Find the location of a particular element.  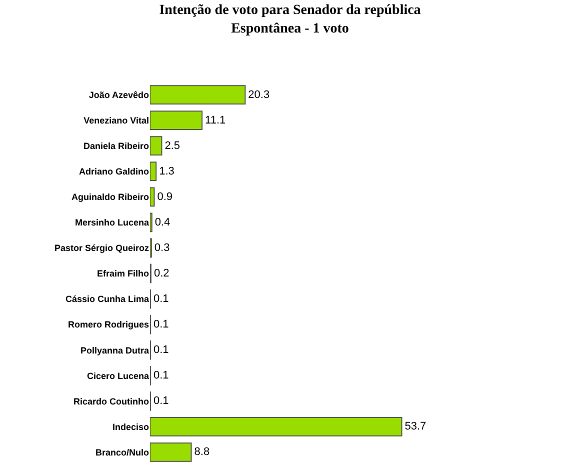

y-tick-label: Mersinho Lucena is located at coordinates (112, 223).